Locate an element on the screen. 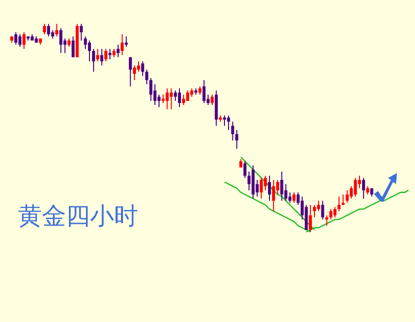  annotation: 黄金四小时 is located at coordinates (78, 216).